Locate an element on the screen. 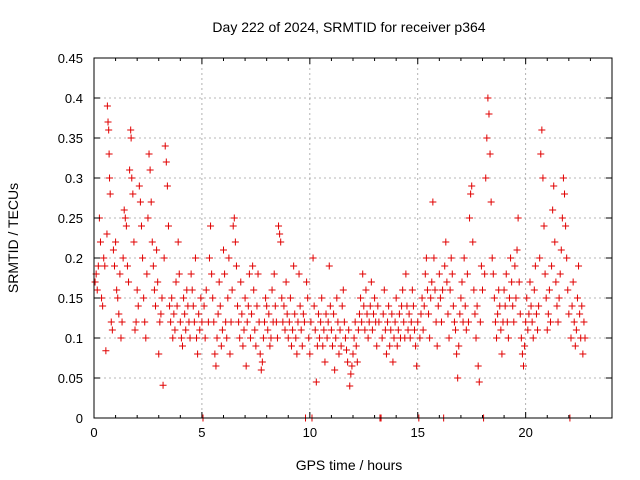  y-tick-label: 0.25 is located at coordinates (70, 218).